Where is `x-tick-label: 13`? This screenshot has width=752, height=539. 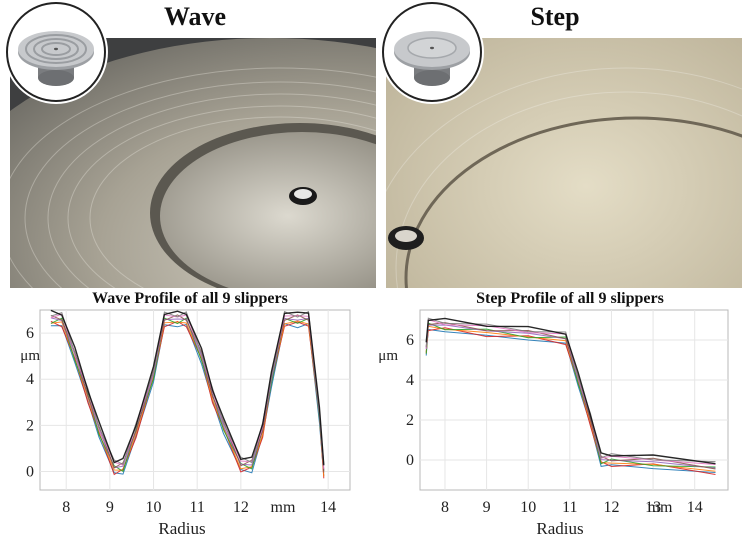
x-tick-label: 13 is located at coordinates (653, 507).